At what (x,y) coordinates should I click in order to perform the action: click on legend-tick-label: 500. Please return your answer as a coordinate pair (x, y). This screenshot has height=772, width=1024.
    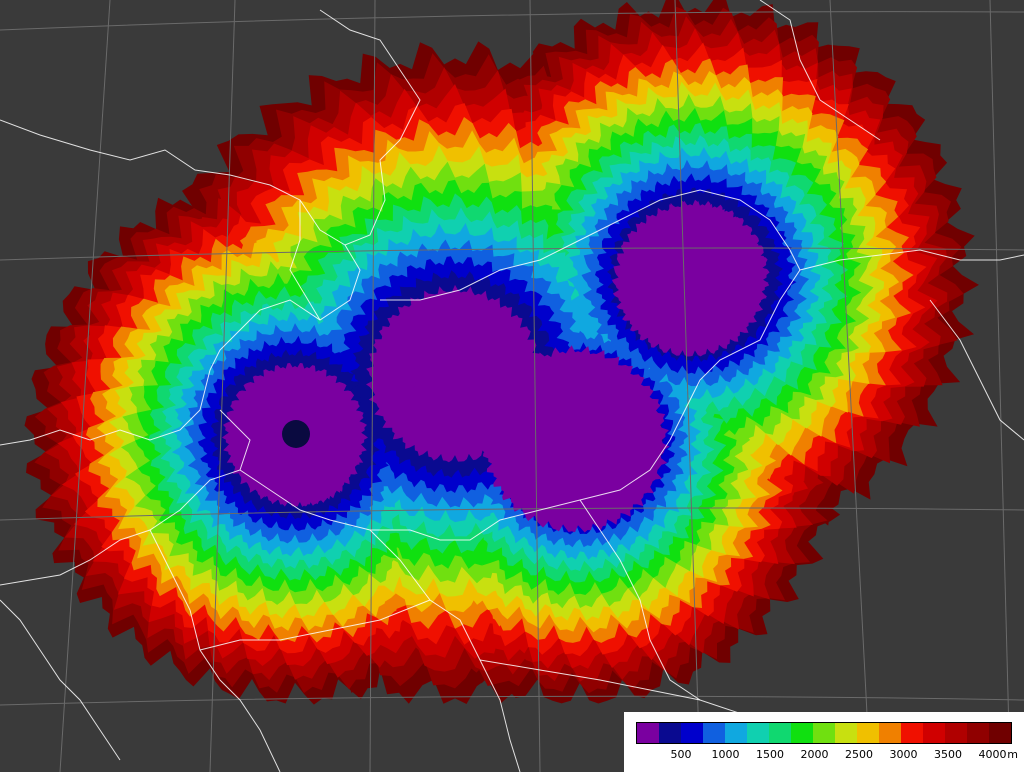
    Looking at the image, I should click on (681, 754).